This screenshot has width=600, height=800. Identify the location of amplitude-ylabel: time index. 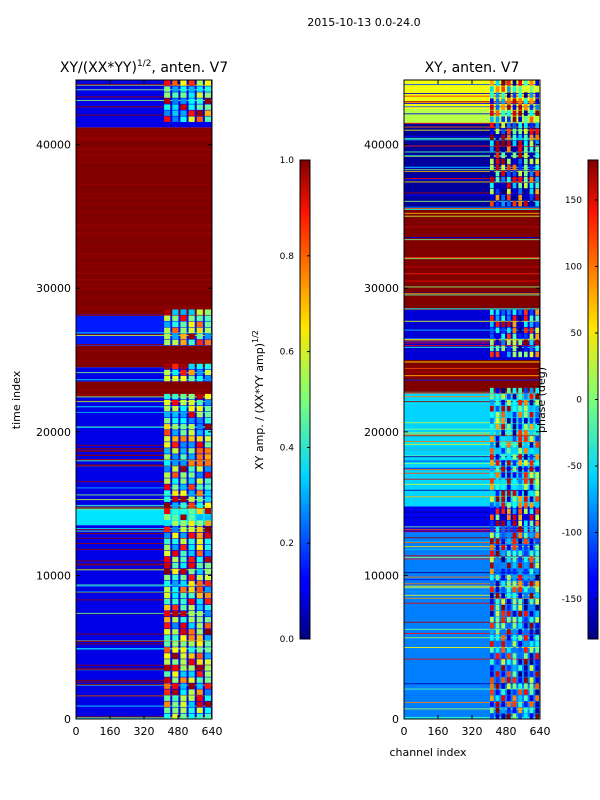
(16, 399).